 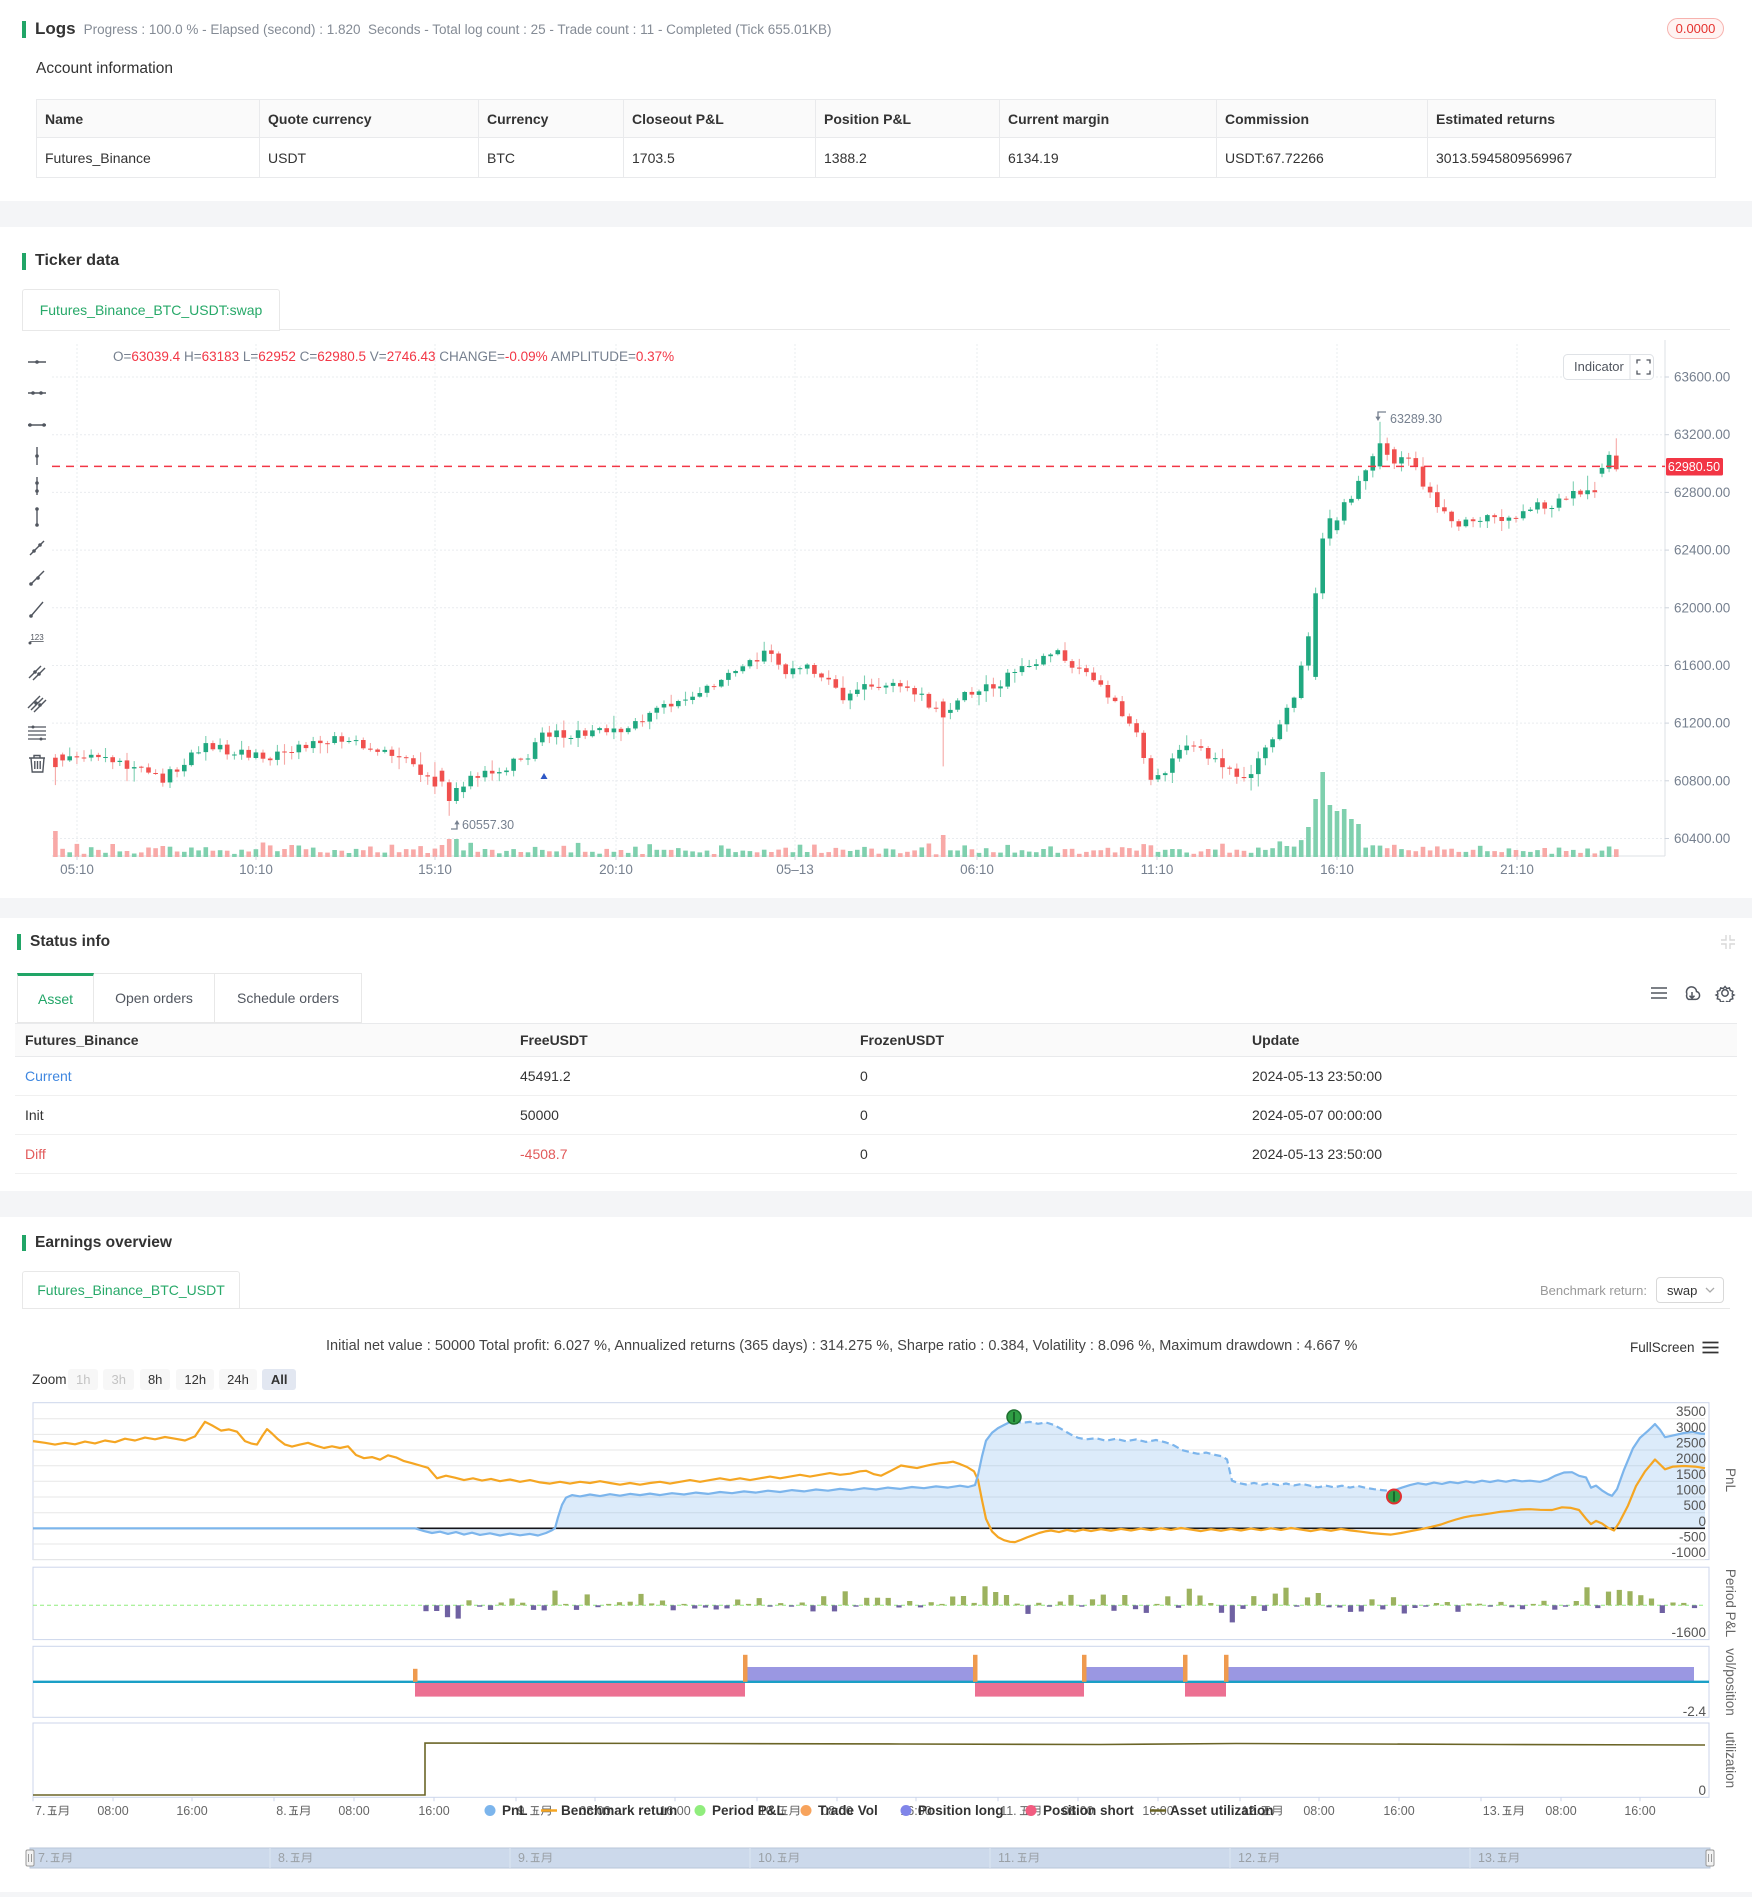 I want to click on svg-text: -1600, so click(x=1688, y=1632).